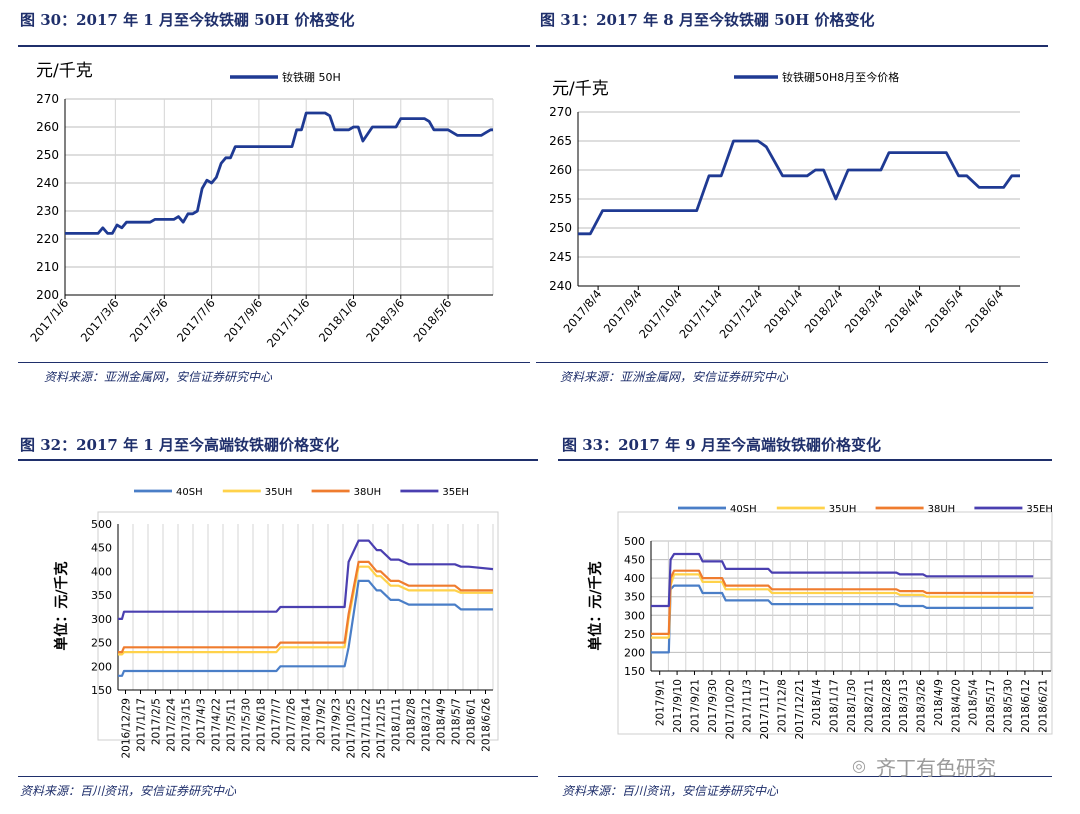 This screenshot has width=1080, height=814. I want to click on y-tick-label: 500, so click(101, 524).